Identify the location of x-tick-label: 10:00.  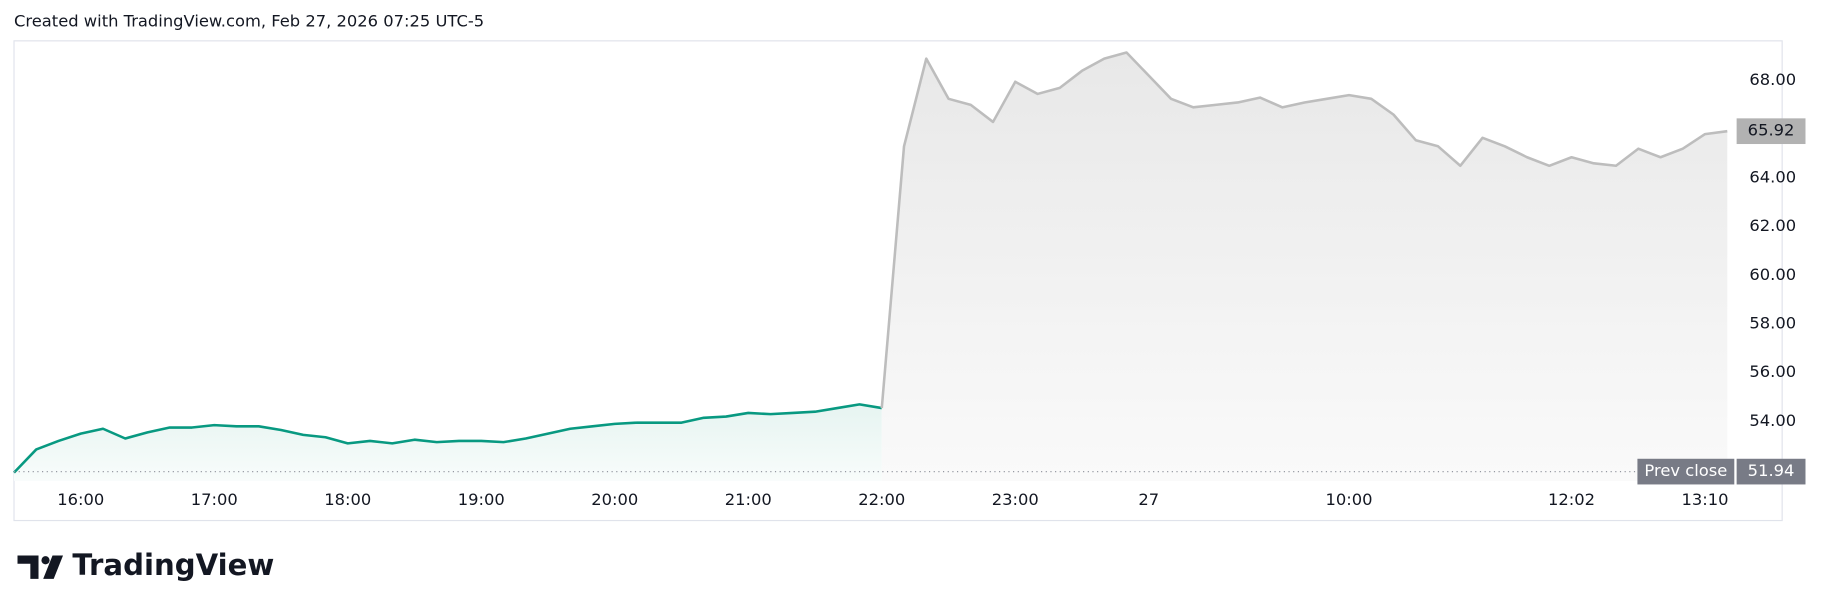
(1349, 499).